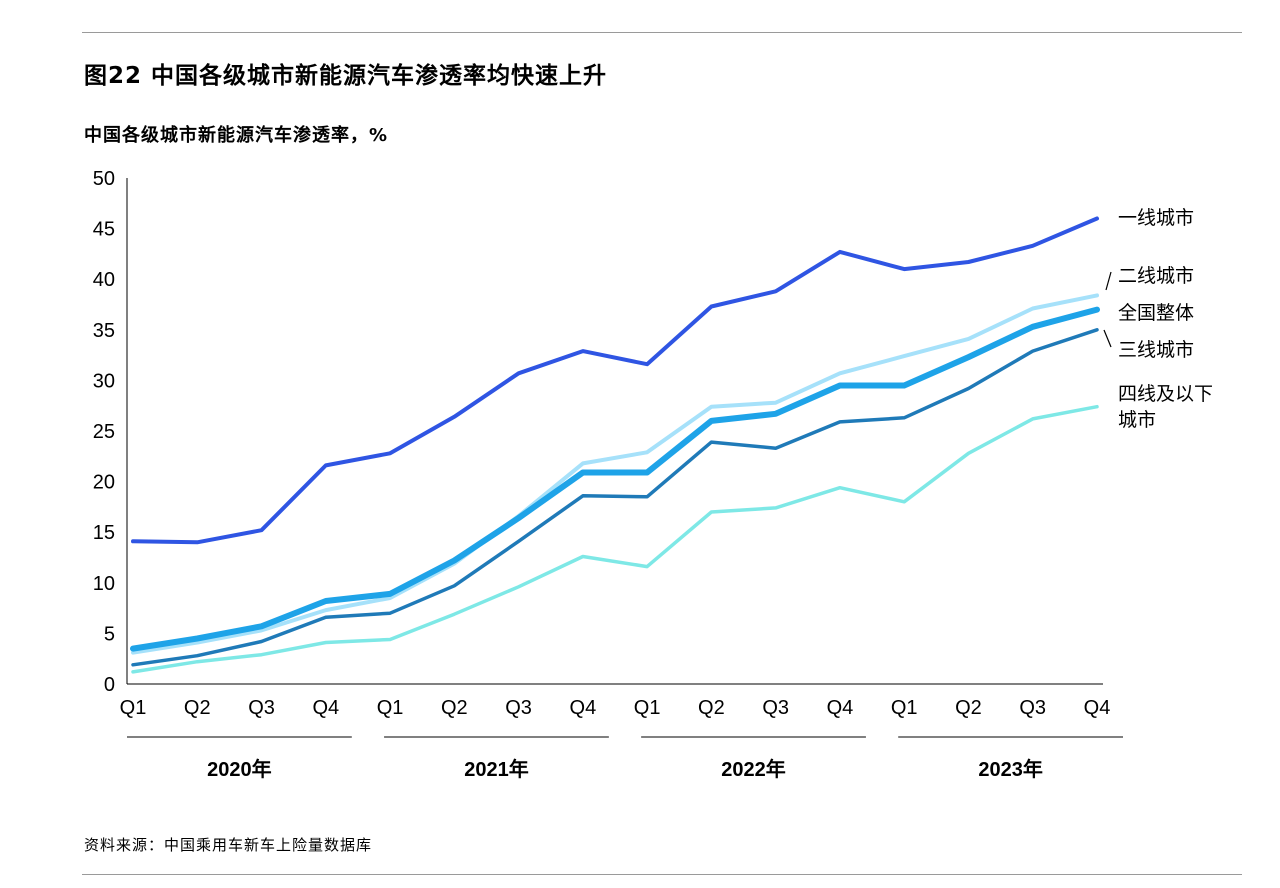  What do you see at coordinates (1156, 350) in the screenshot?
I see `series-label: 三线城市` at bounding box center [1156, 350].